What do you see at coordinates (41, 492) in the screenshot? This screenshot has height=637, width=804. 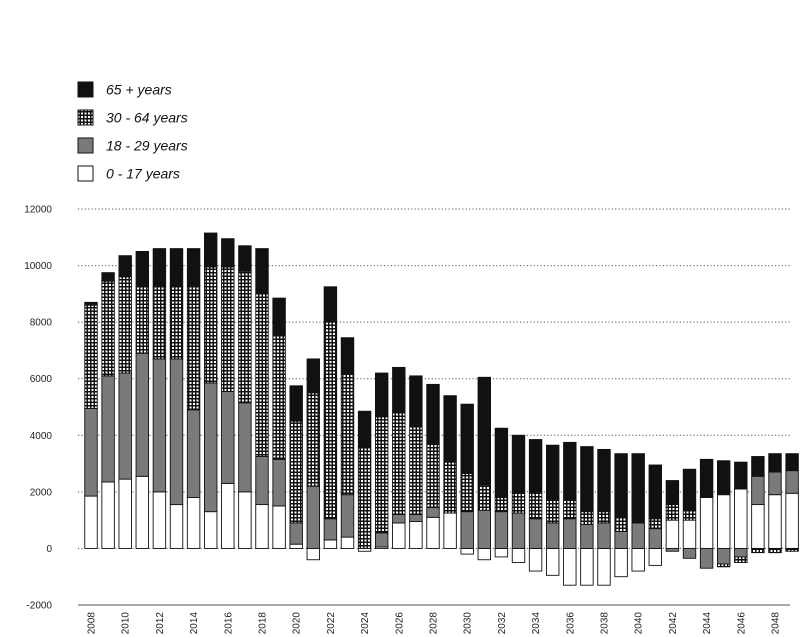 I see `y-tick-label: 2000` at bounding box center [41, 492].